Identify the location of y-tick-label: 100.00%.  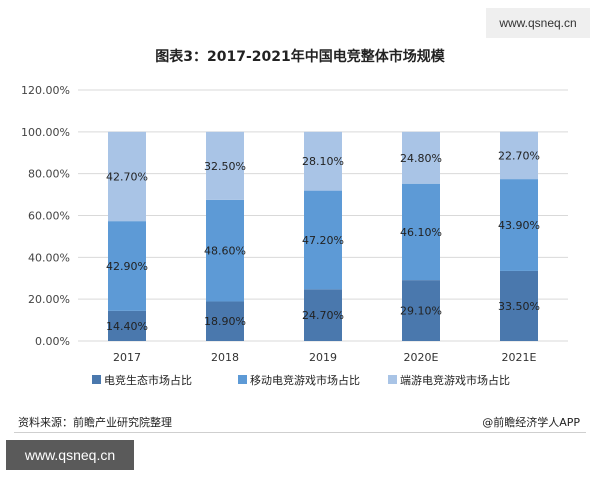
(45, 132).